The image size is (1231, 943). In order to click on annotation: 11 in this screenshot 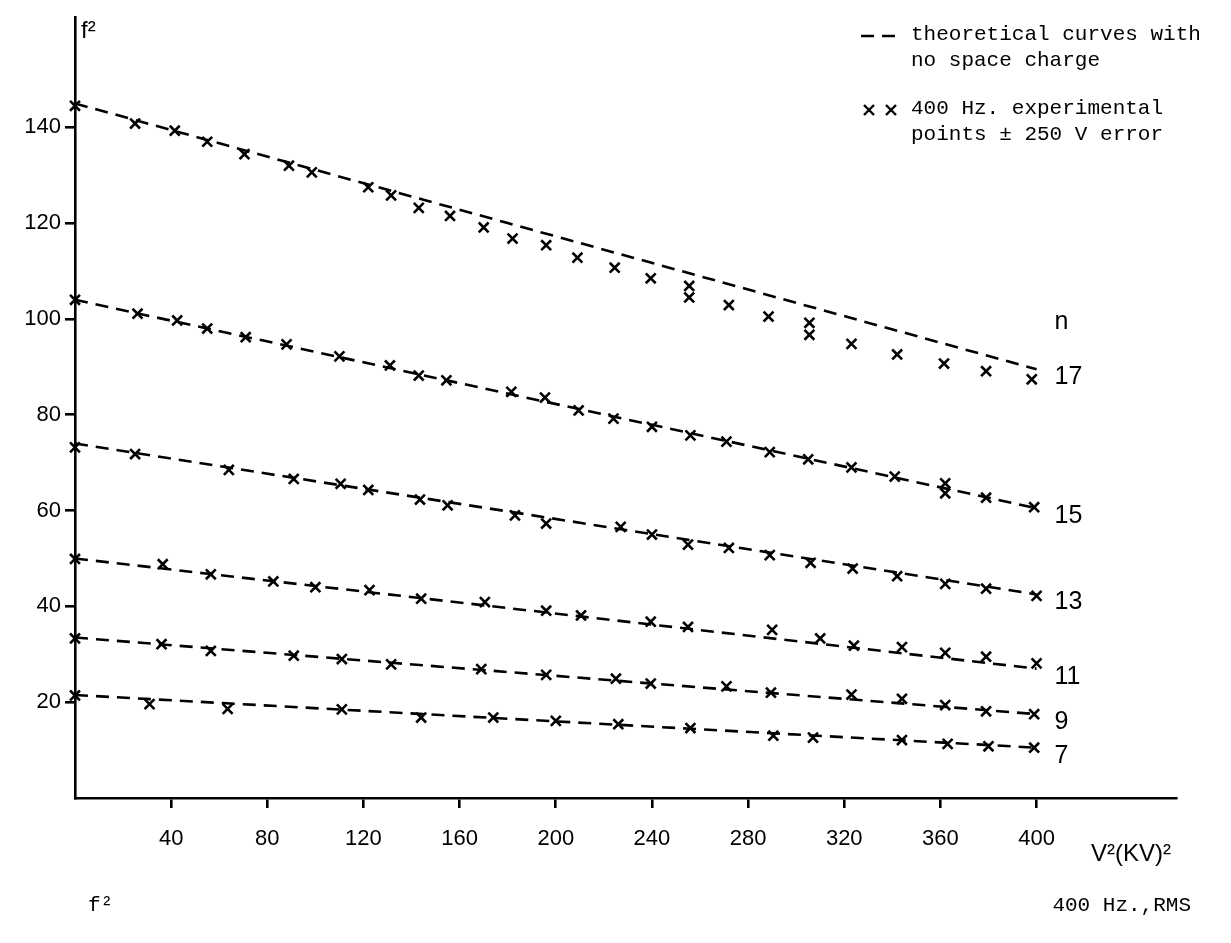, I will do `click(1067, 674)`.